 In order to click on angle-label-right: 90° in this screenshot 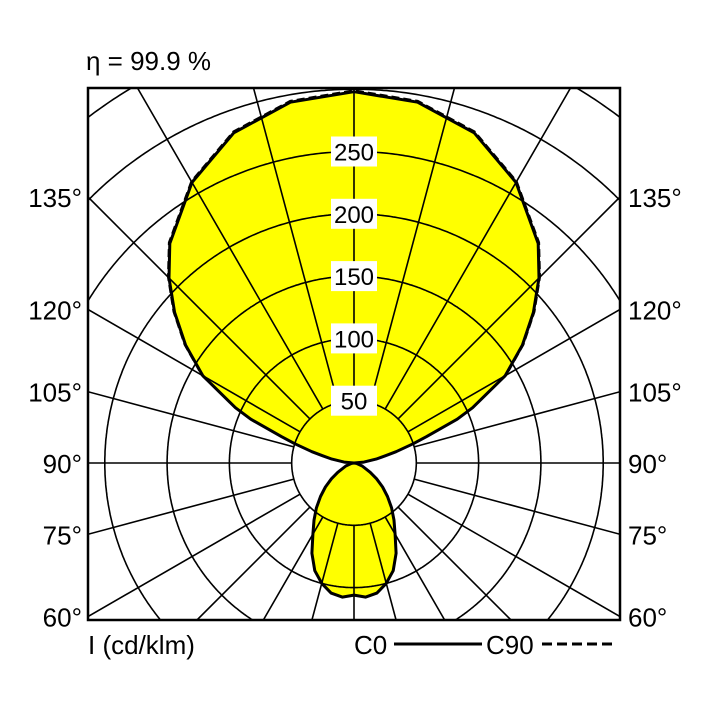, I will do `click(647, 464)`.